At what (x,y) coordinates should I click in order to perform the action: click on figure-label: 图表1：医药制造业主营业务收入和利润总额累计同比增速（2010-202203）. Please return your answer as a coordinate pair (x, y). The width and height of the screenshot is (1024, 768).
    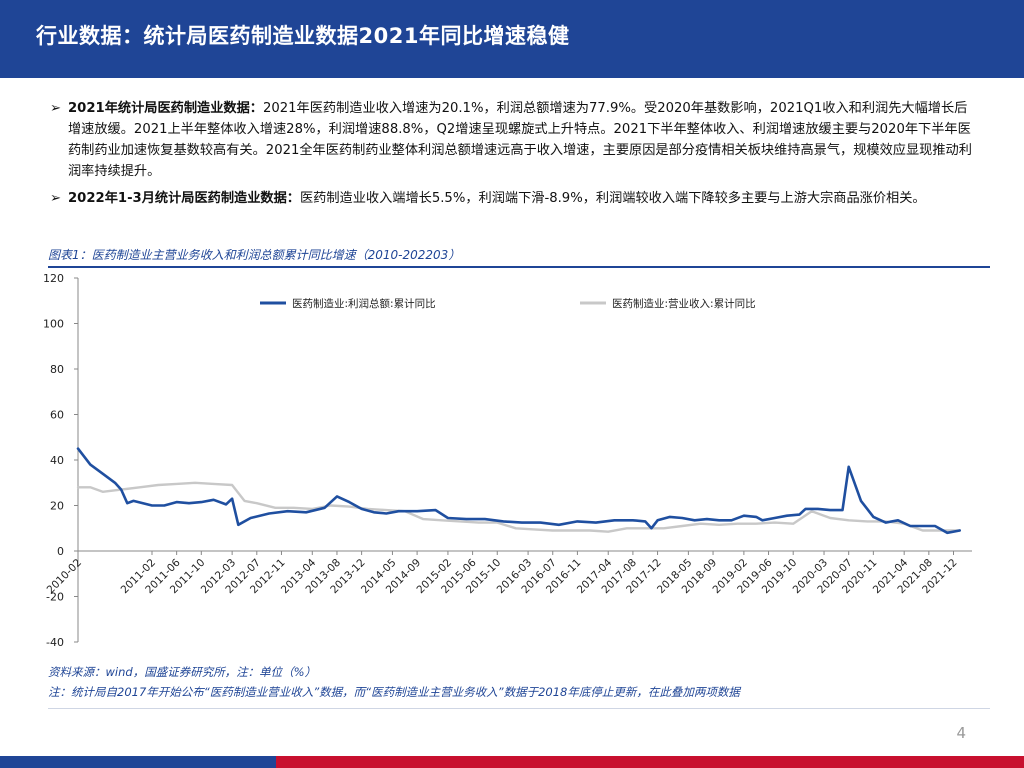
    Looking at the image, I should click on (254, 255).